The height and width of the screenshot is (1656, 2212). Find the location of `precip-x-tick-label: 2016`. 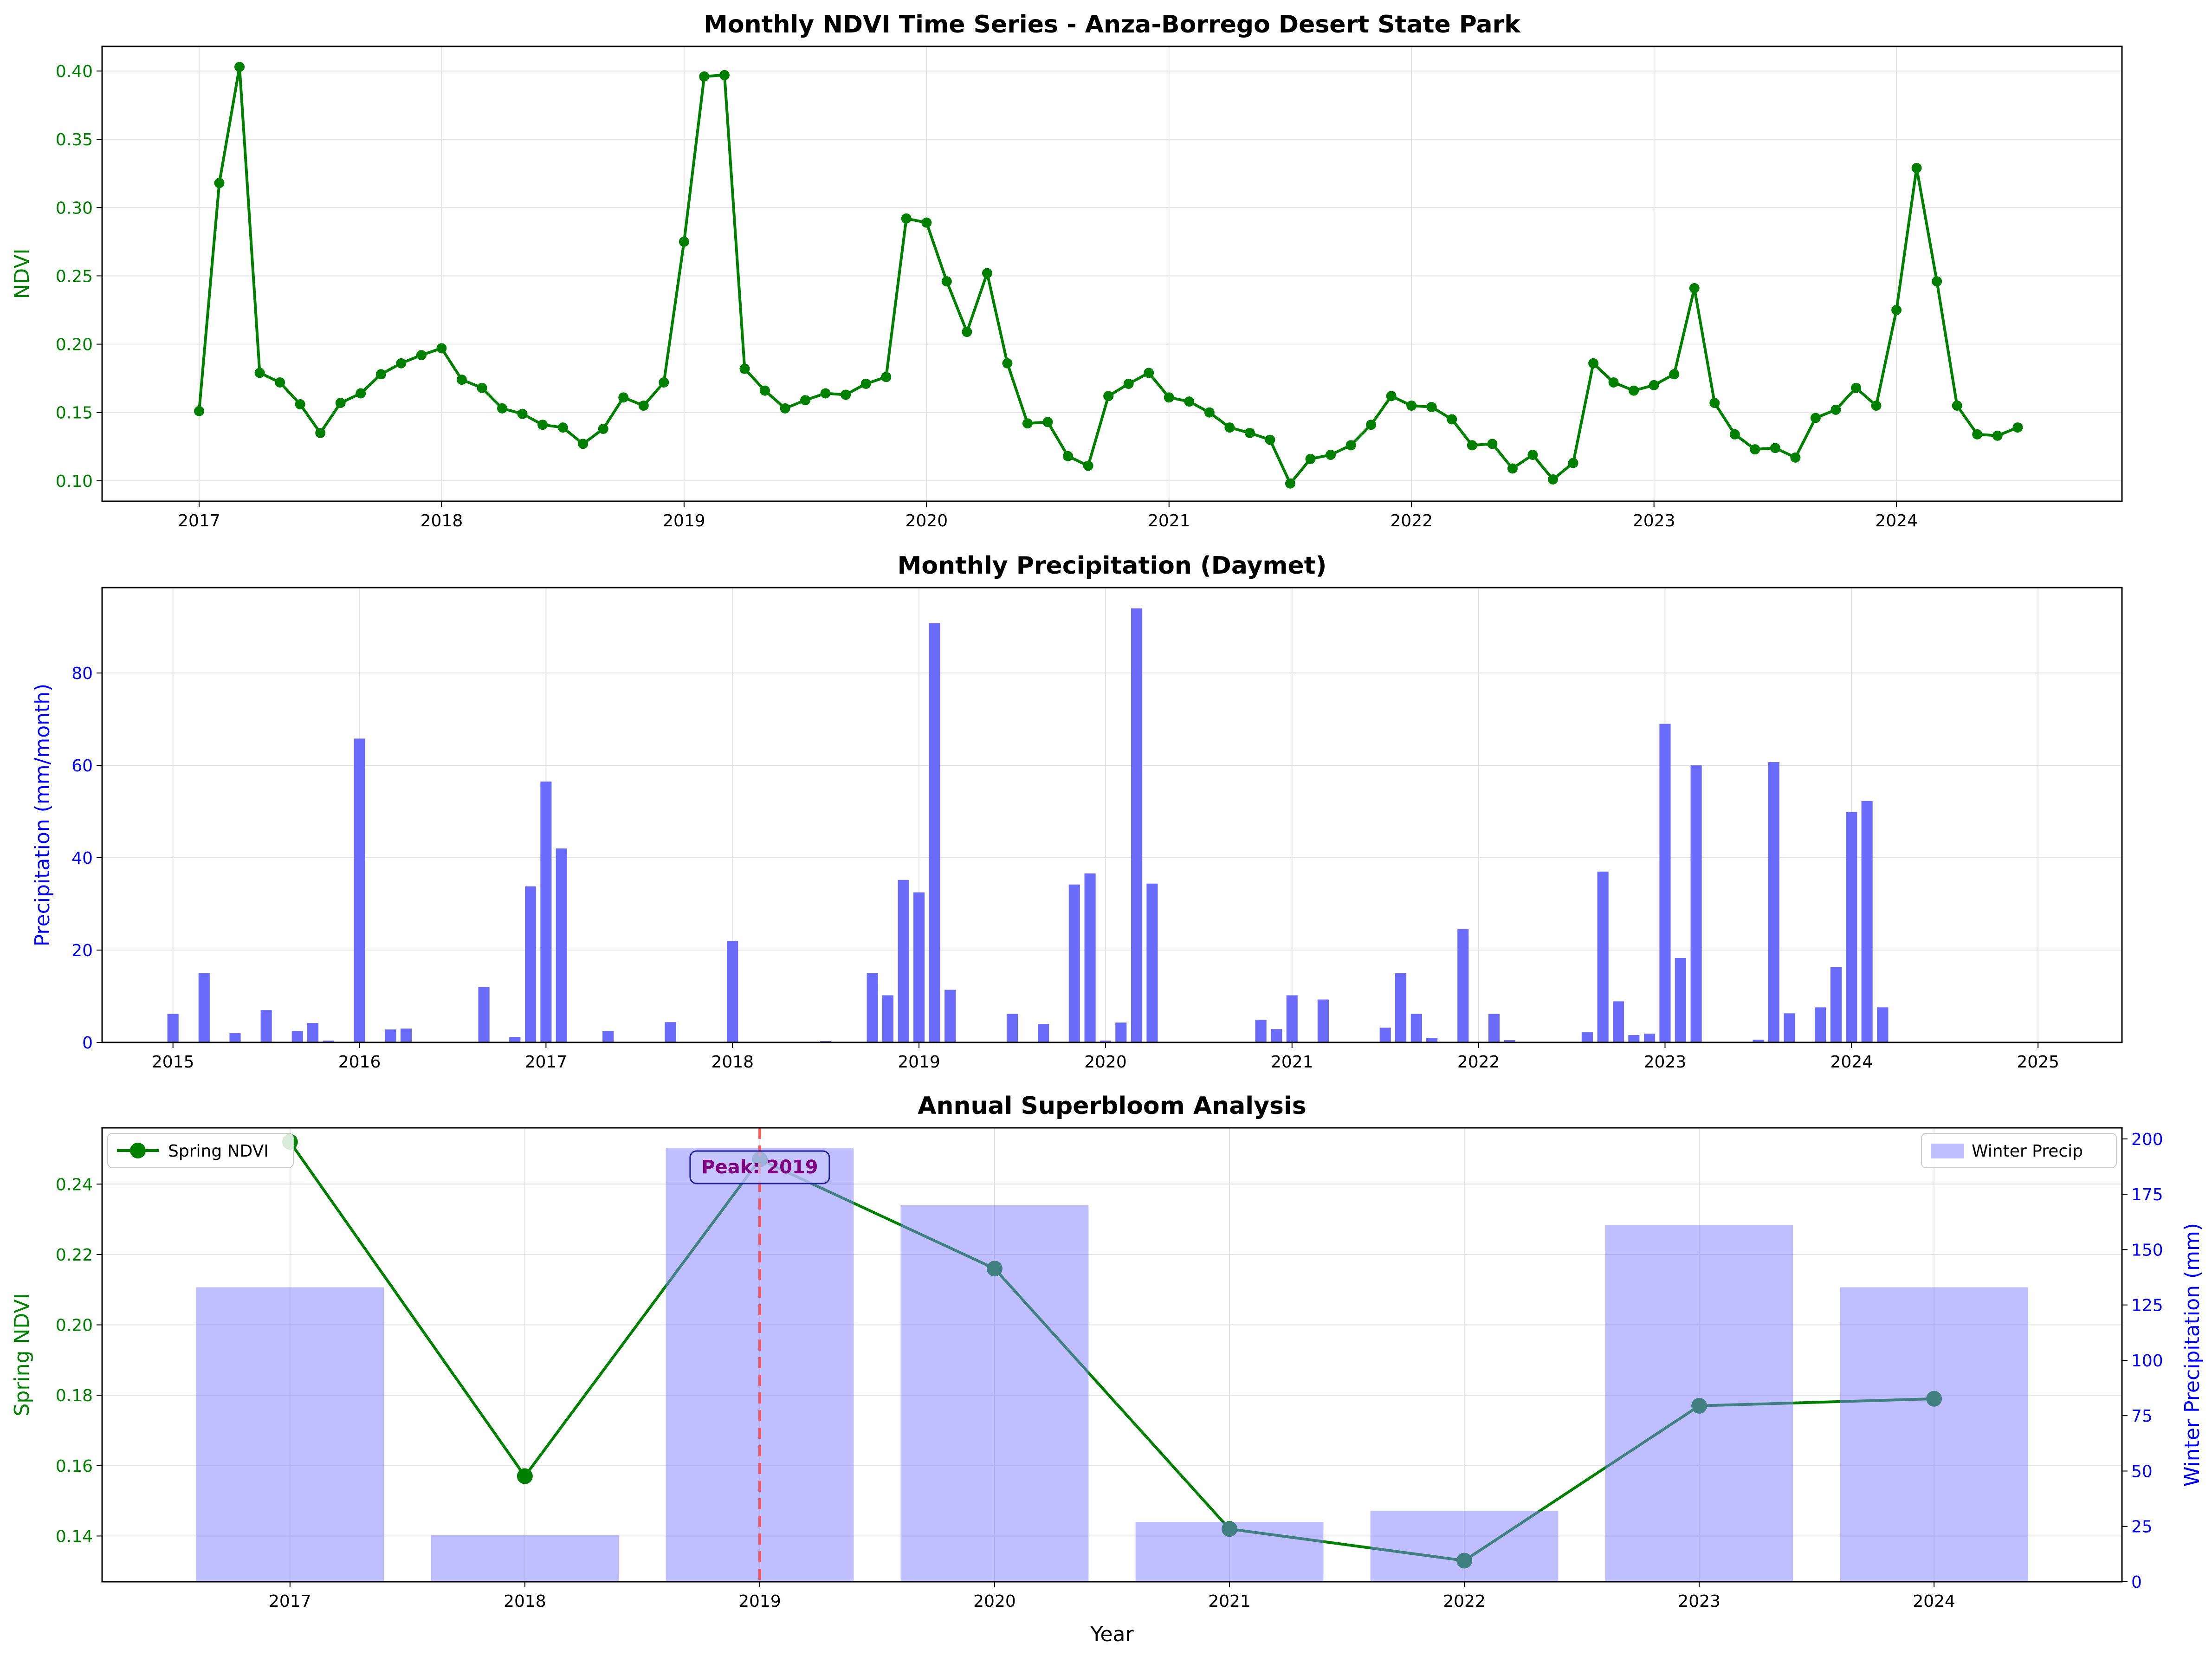

precip-x-tick-label: 2016 is located at coordinates (359, 1062).